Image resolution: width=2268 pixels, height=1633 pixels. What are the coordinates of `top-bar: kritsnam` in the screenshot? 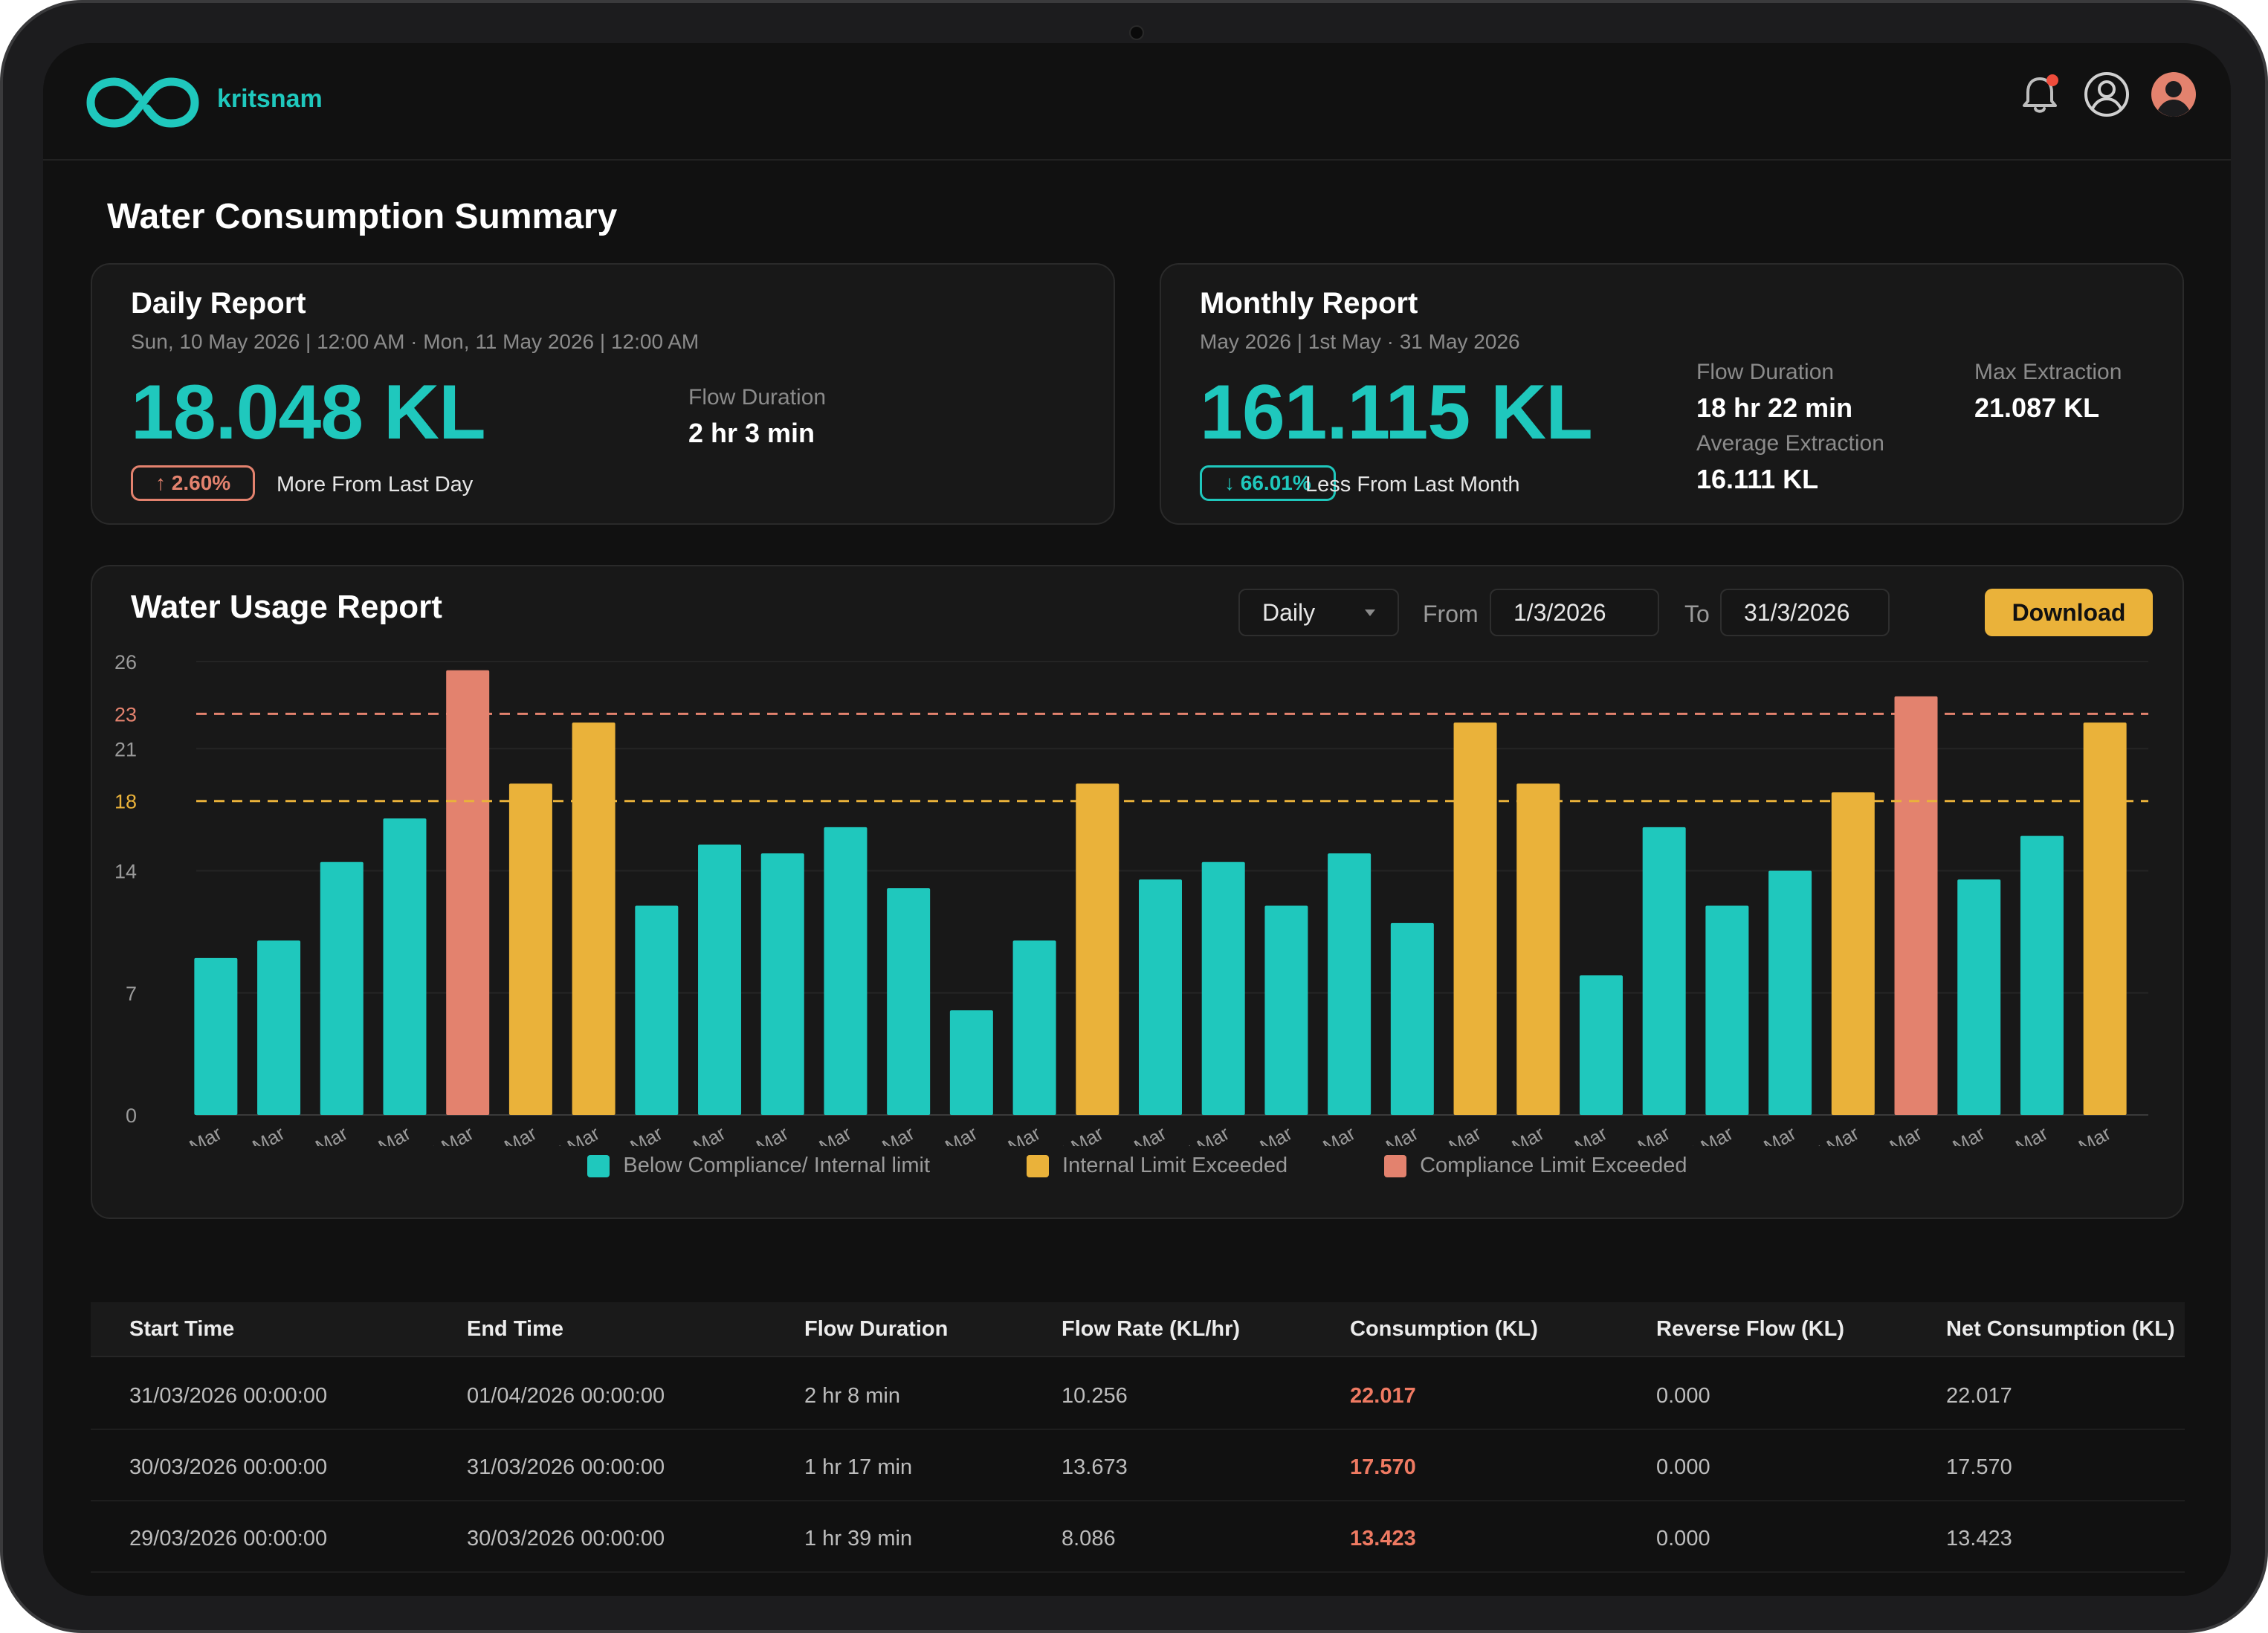 It's located at (1137, 102).